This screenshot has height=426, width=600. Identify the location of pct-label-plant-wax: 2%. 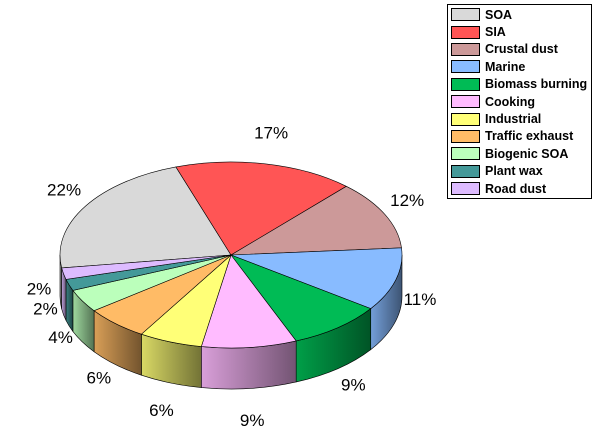
(45, 309).